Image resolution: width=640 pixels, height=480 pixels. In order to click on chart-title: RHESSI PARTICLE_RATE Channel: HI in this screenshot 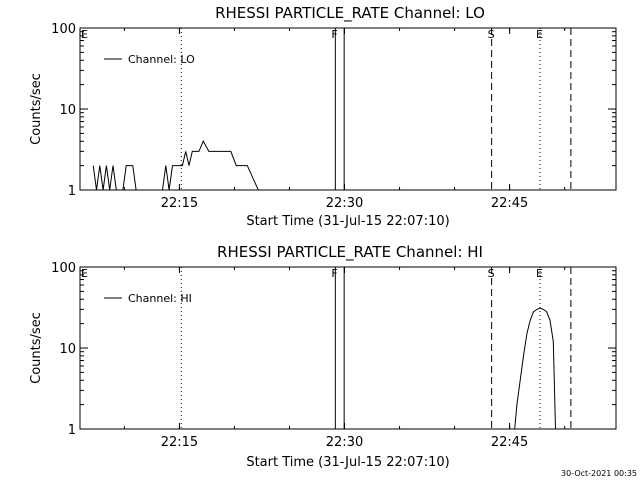, I will do `click(350, 252)`.